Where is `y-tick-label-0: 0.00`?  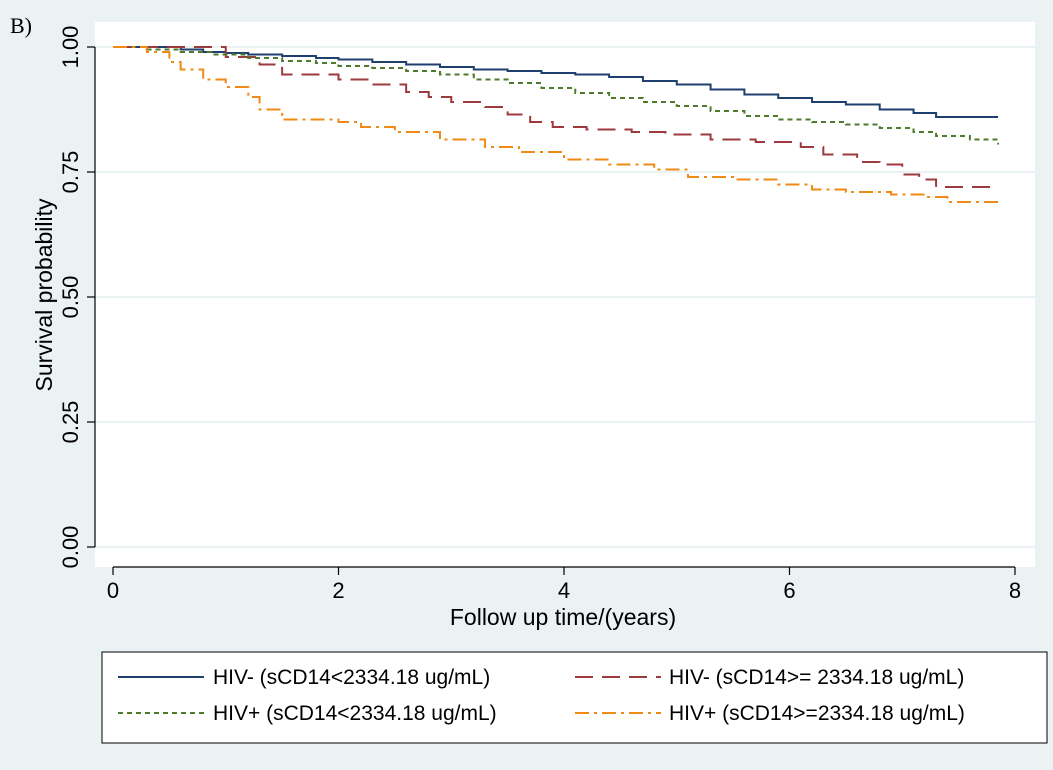 y-tick-label-0: 0.00 is located at coordinates (70, 547).